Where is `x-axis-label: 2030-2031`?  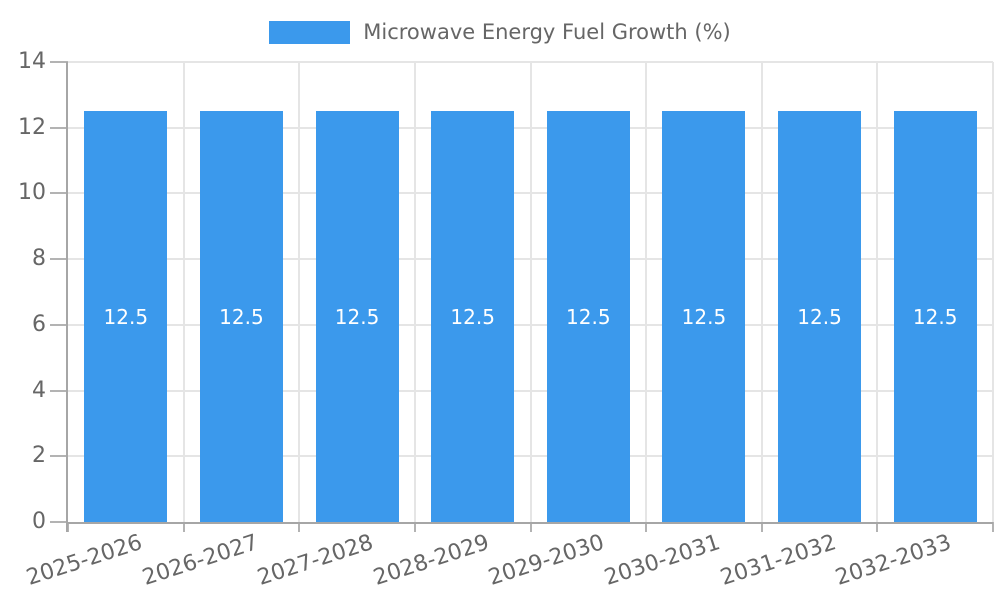
x-axis-label: 2030-2031 is located at coordinates (662, 560).